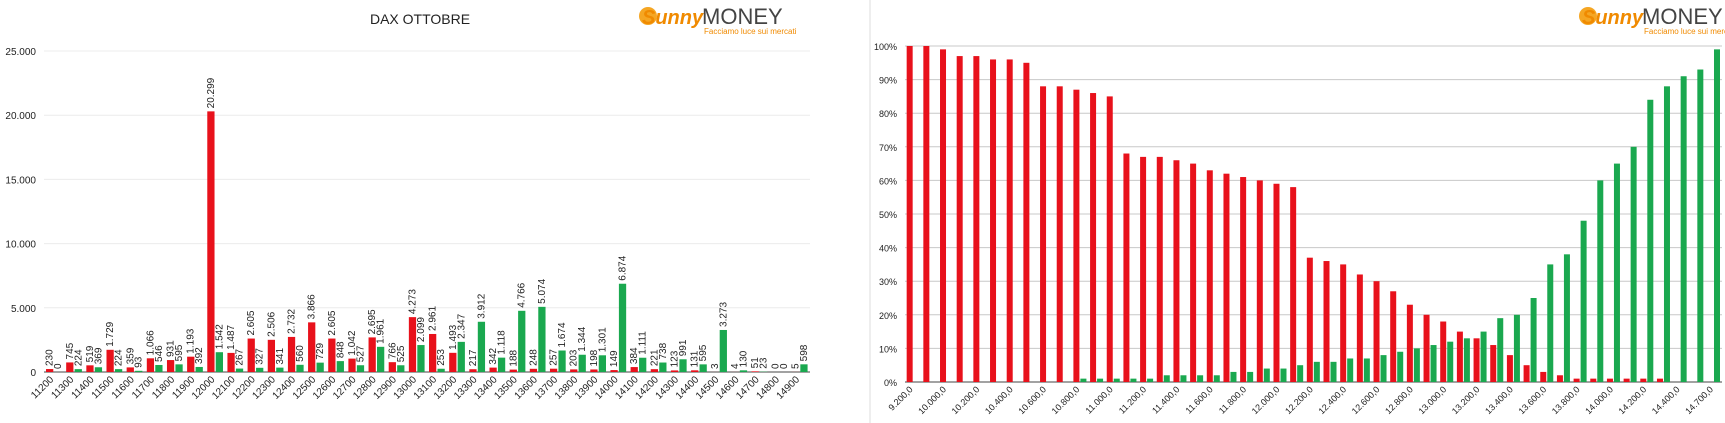 The height and width of the screenshot is (423, 1725). What do you see at coordinates (401, 353) in the screenshot?
I see `value-label: 525` at bounding box center [401, 353].